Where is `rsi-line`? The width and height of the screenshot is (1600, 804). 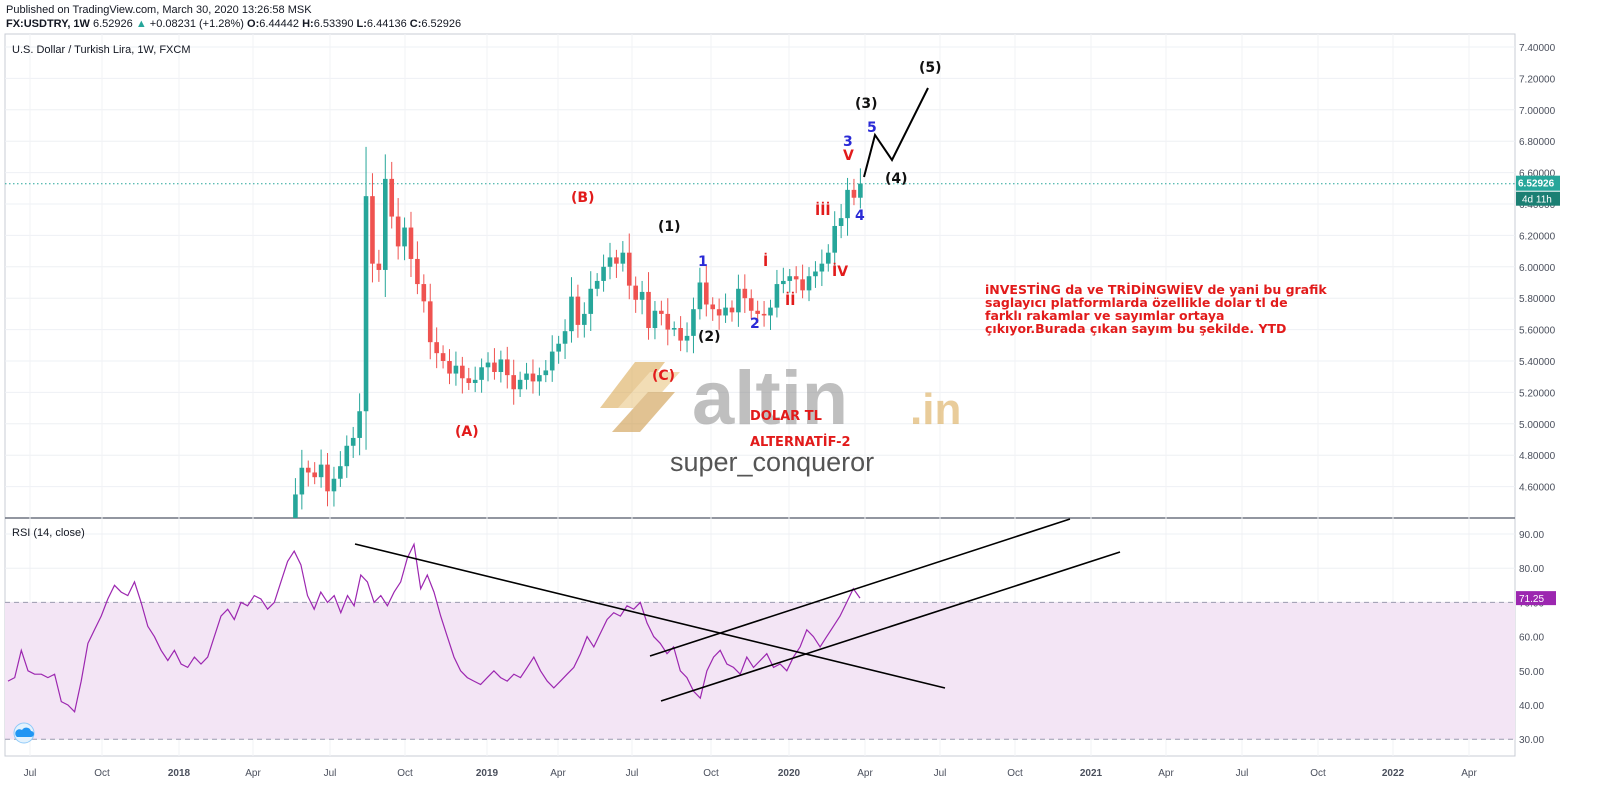
rsi-line is located at coordinates (434, 628).